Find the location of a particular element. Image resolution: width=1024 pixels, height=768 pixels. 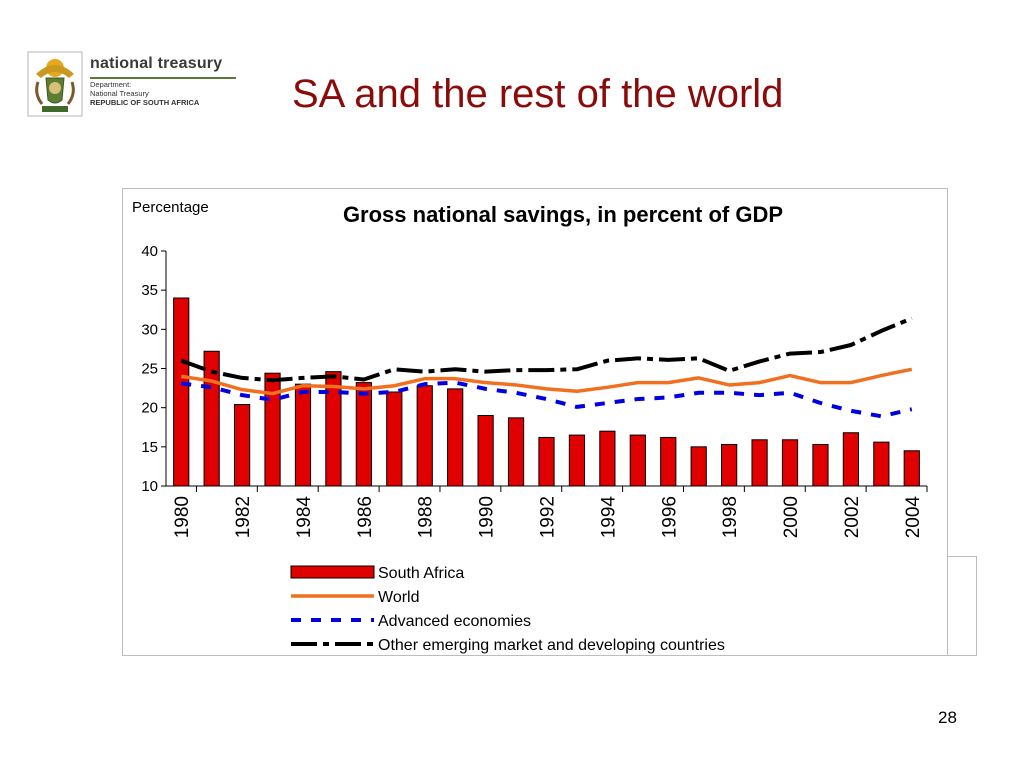

legend-label-advanced-economies: Advanced economies is located at coordinates (454, 621).